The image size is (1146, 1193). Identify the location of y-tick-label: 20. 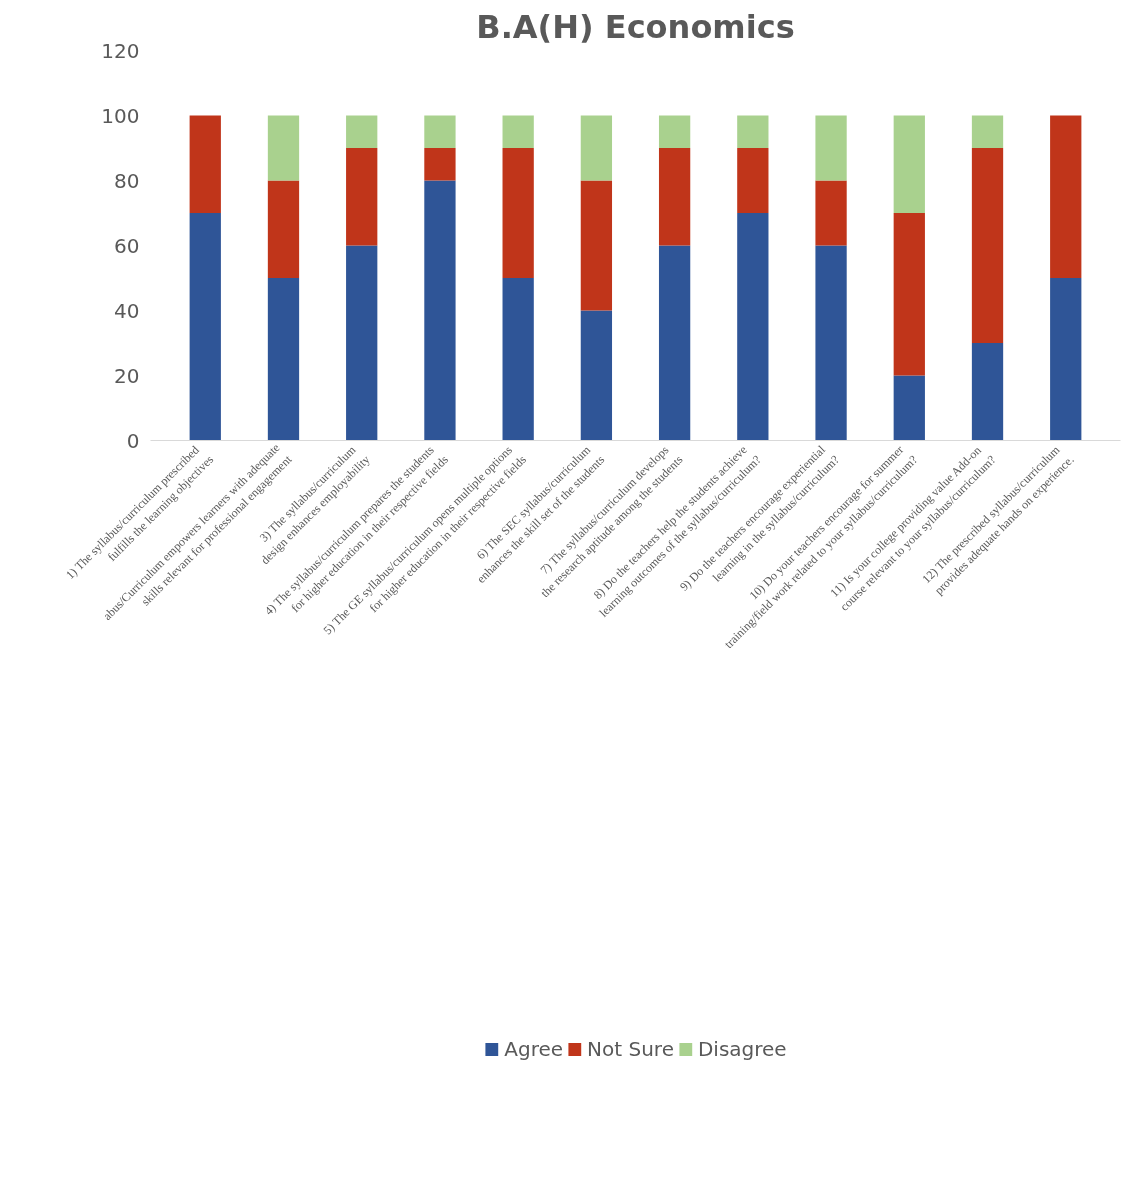
(127, 375).